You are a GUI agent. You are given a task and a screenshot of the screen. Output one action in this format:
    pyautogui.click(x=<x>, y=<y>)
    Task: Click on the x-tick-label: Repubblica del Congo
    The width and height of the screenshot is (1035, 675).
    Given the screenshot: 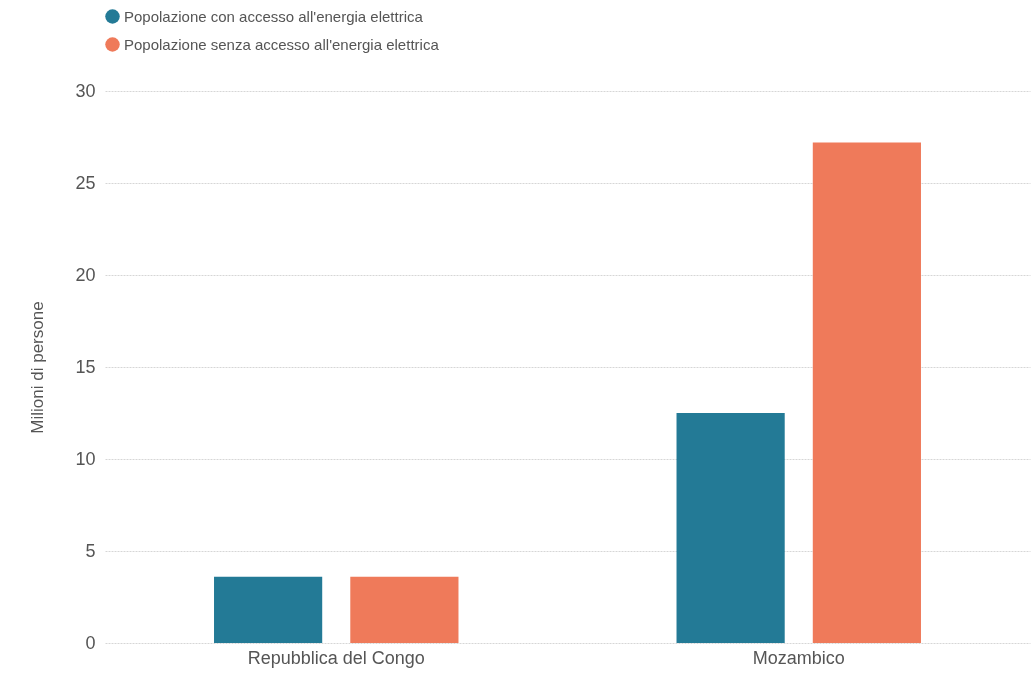 What is the action you would take?
    pyautogui.click(x=336, y=657)
    